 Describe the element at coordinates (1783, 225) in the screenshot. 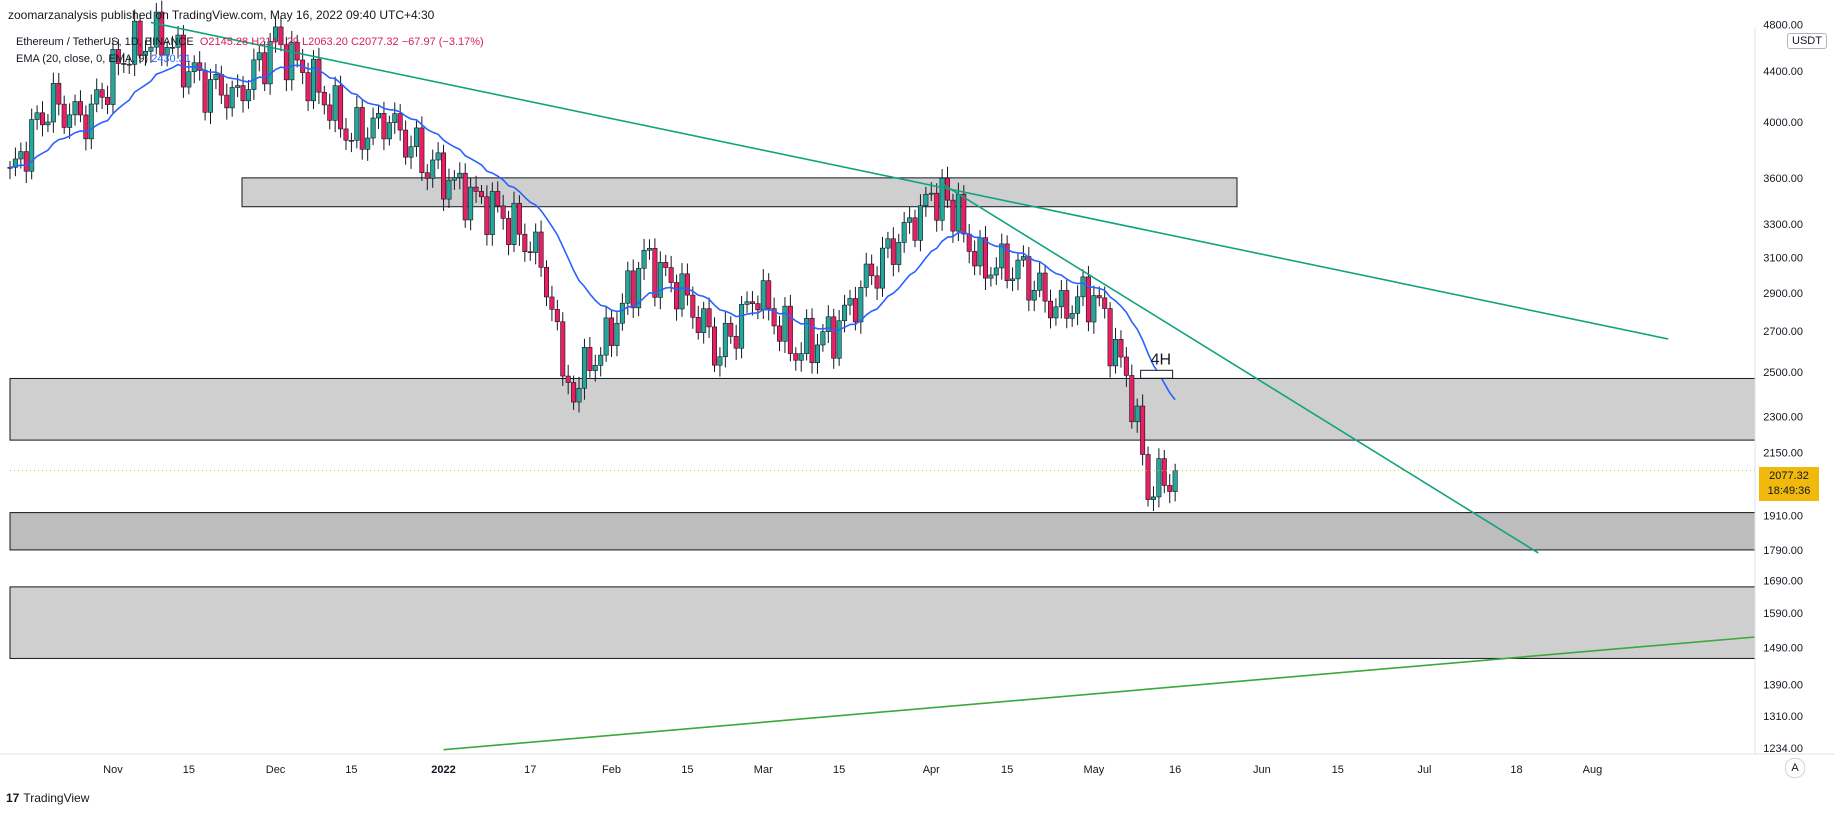

I see `price-tick-label: 3300.00` at that location.